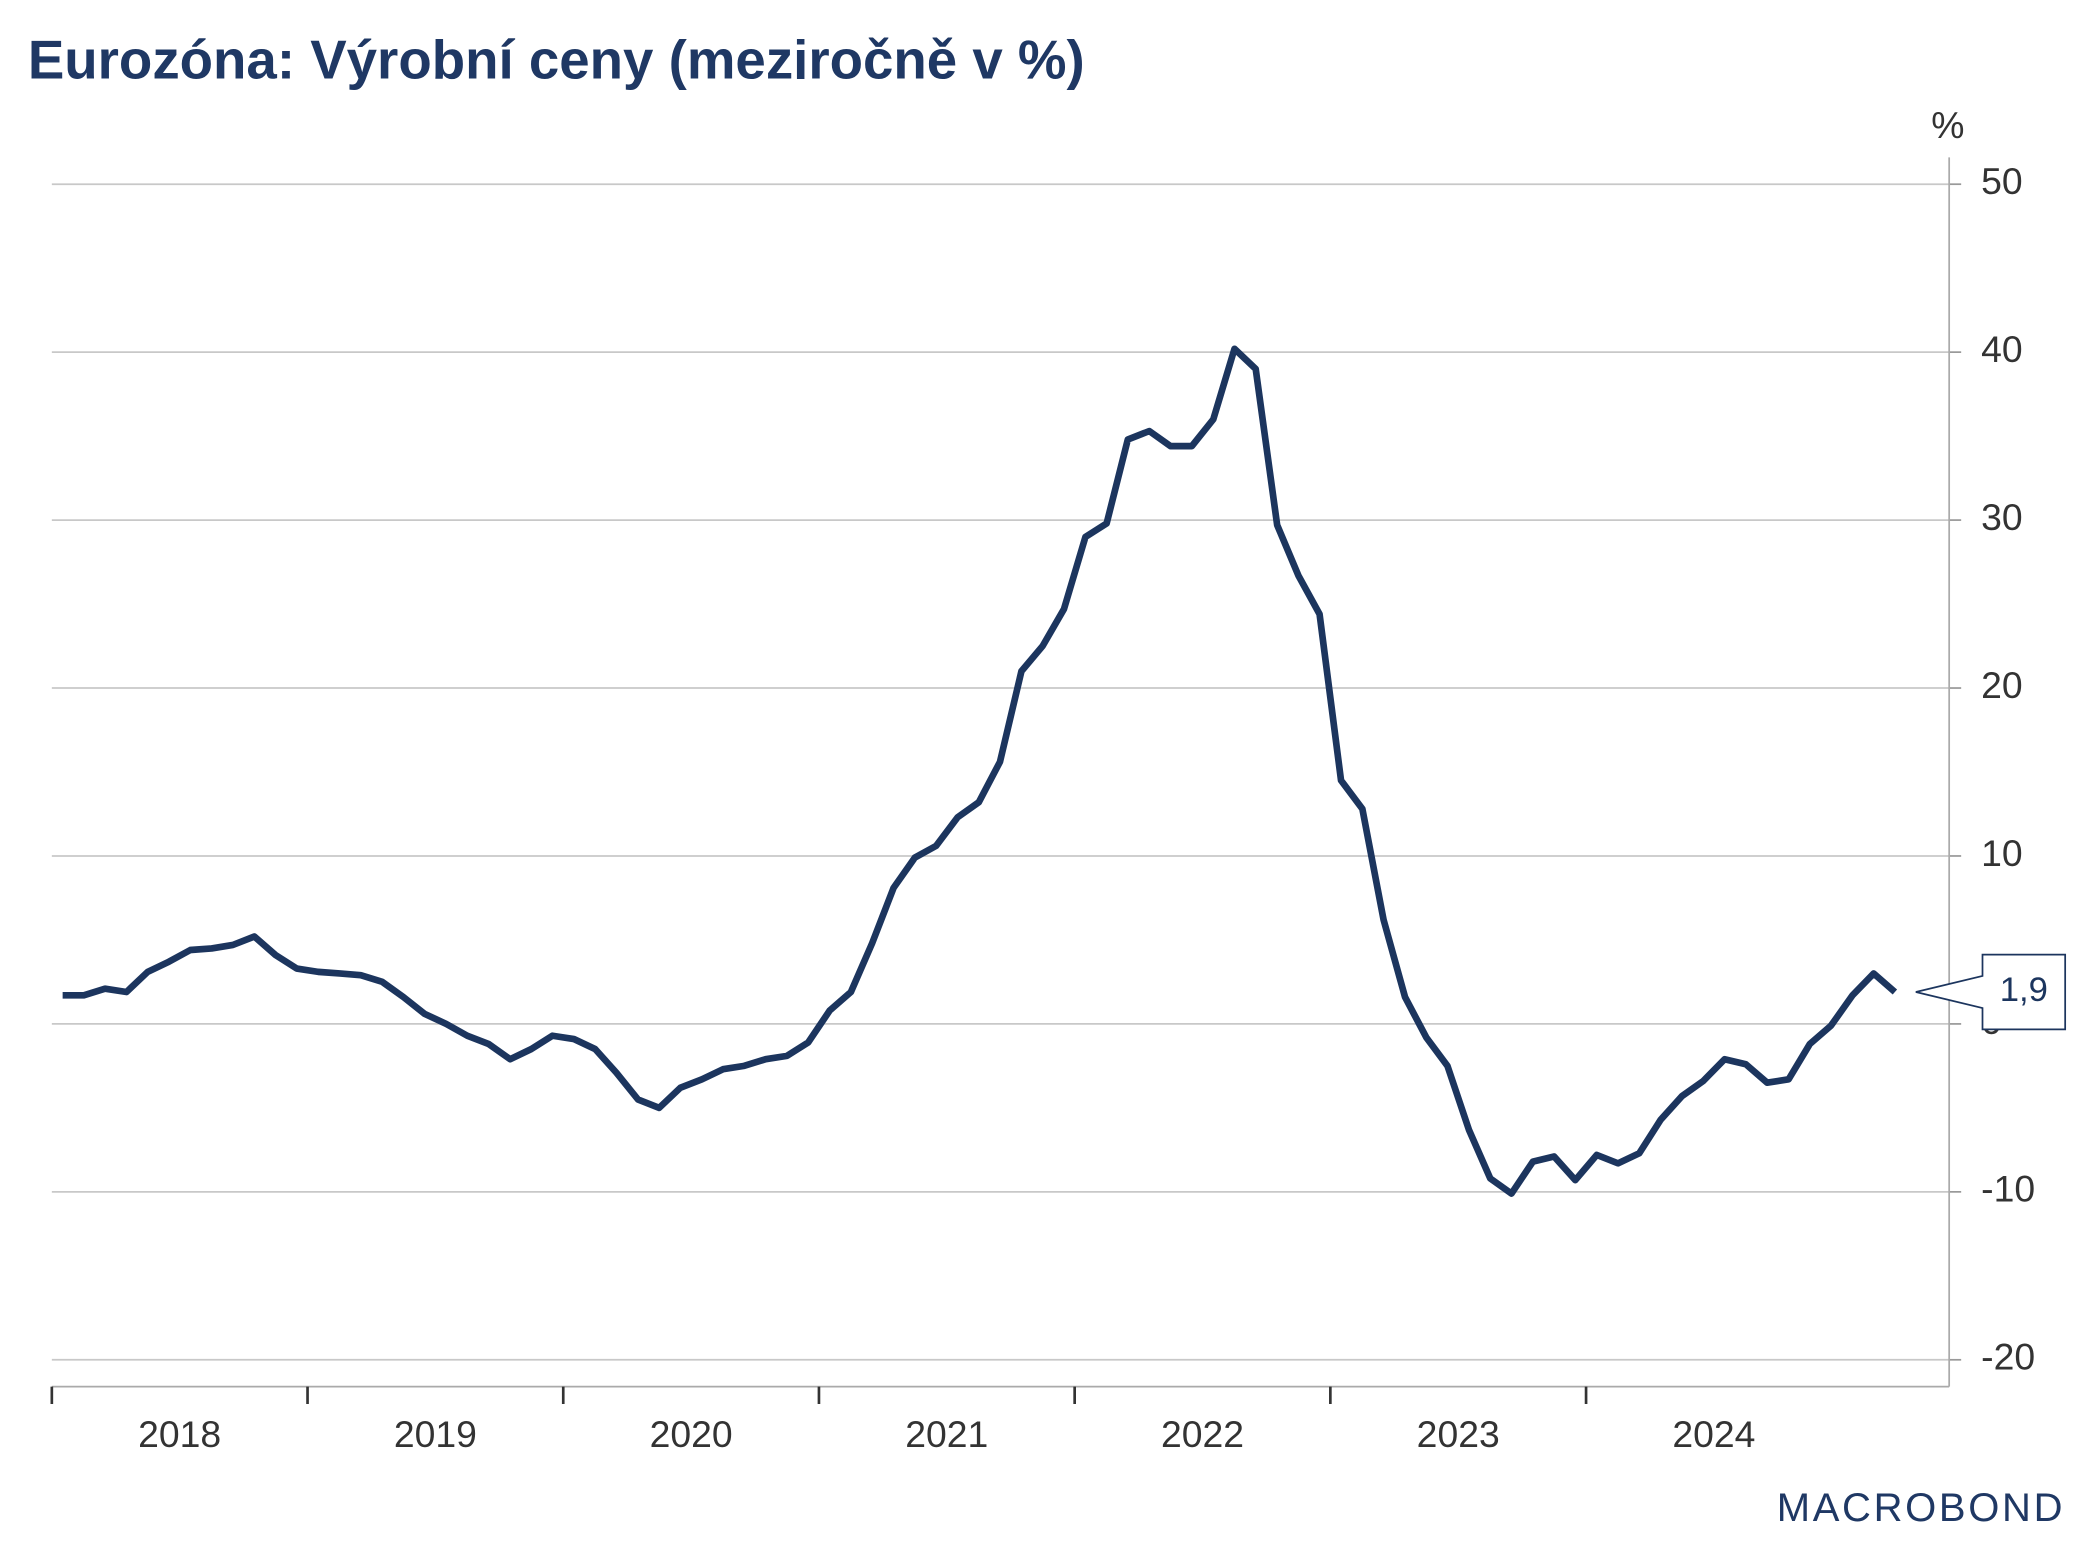 The height and width of the screenshot is (1568, 2093). Describe the element at coordinates (1947, 125) in the screenshot. I see `y-unit: %` at that location.